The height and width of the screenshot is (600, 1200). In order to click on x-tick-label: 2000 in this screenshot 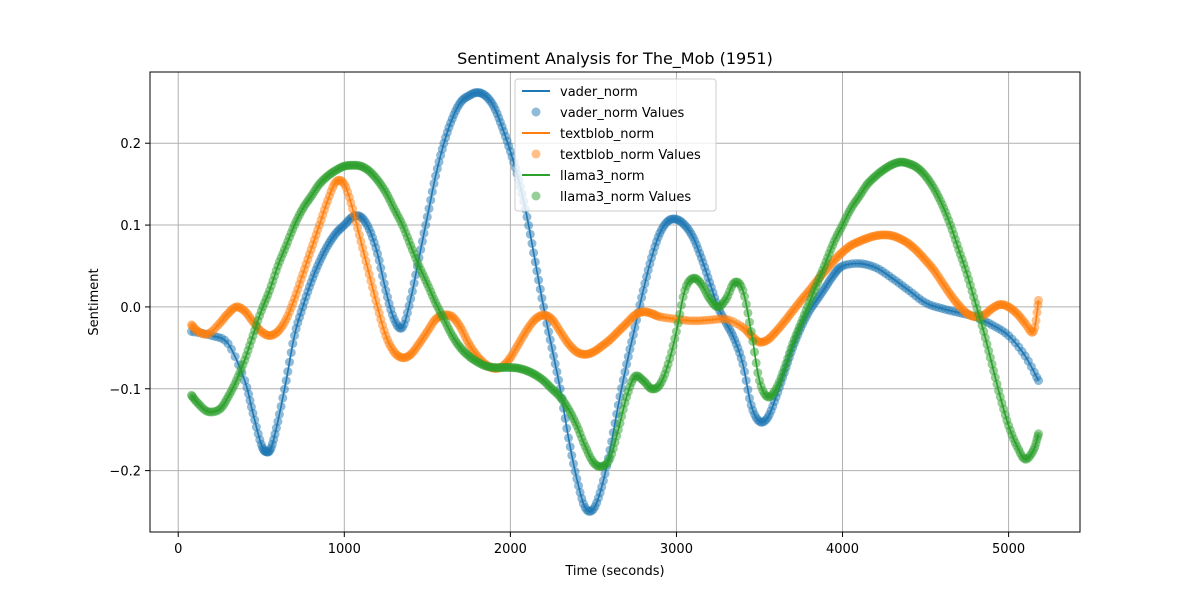, I will do `click(510, 549)`.